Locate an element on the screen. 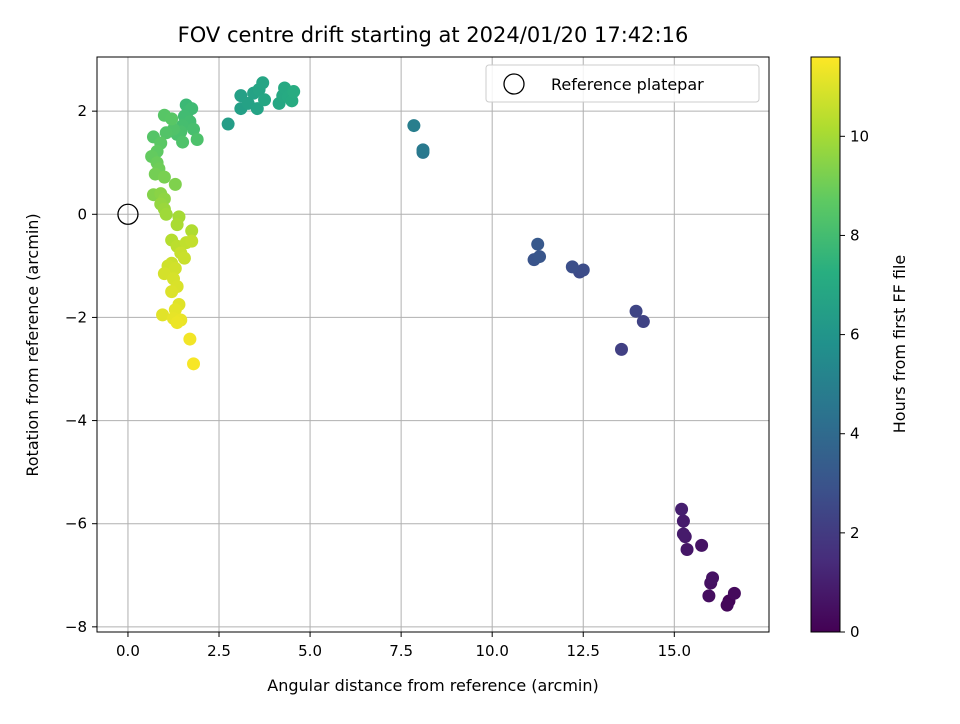 This screenshot has height=724, width=960. y-axis-label: Rotation from reference (arcmin) is located at coordinates (32, 344).